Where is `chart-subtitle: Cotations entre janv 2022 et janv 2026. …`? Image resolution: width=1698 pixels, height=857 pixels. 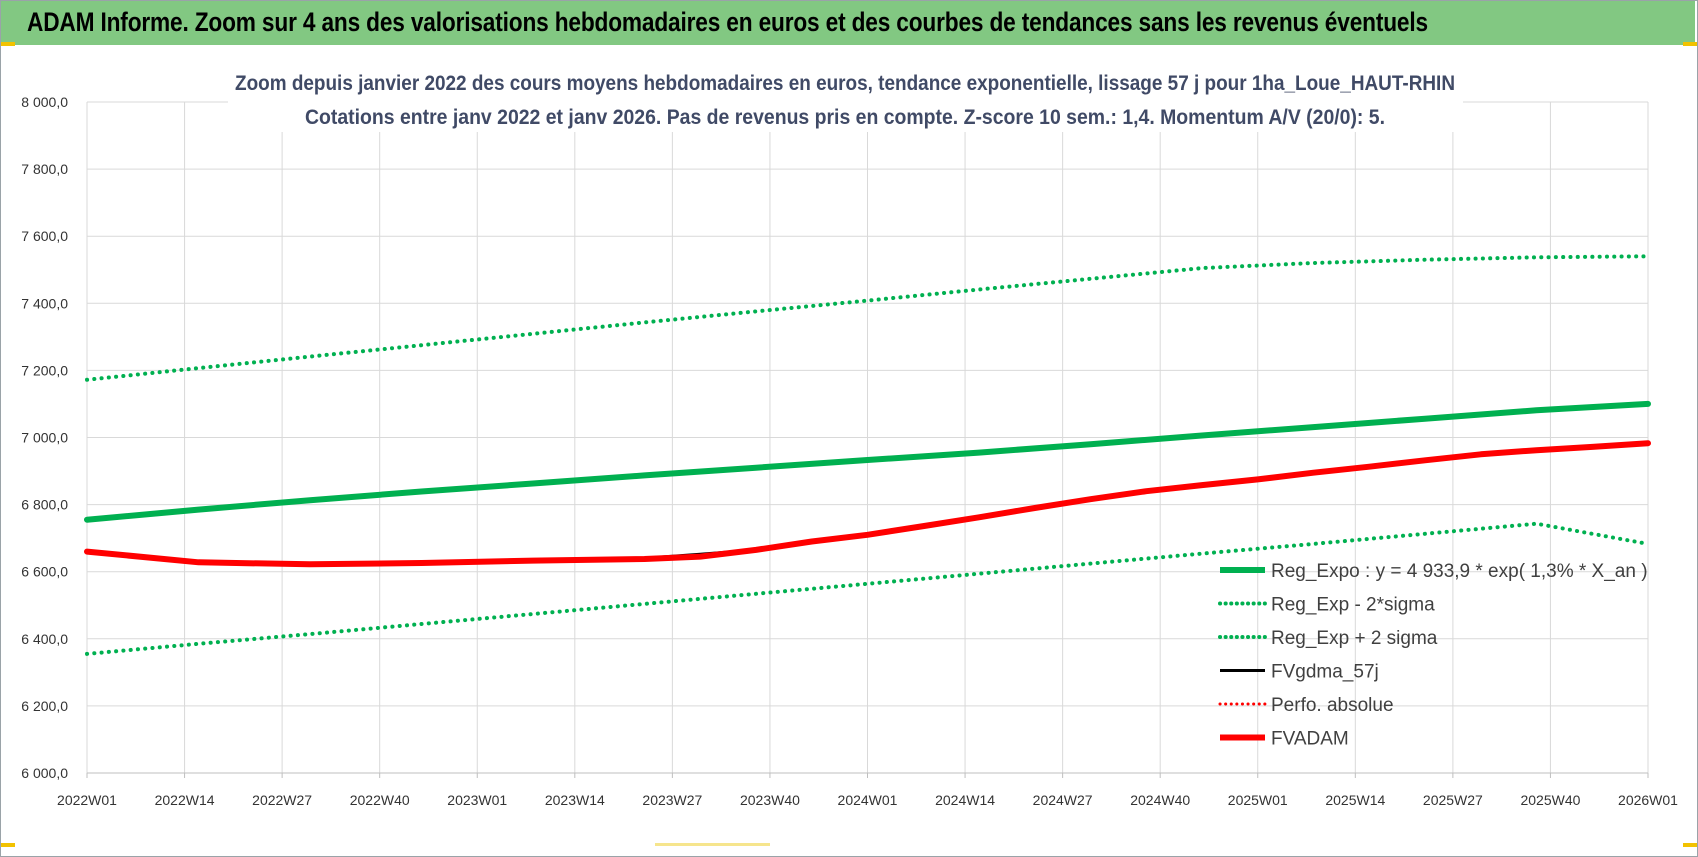
chart-subtitle: Cotations entre janv 2022 et janv 2026. … is located at coordinates (845, 117).